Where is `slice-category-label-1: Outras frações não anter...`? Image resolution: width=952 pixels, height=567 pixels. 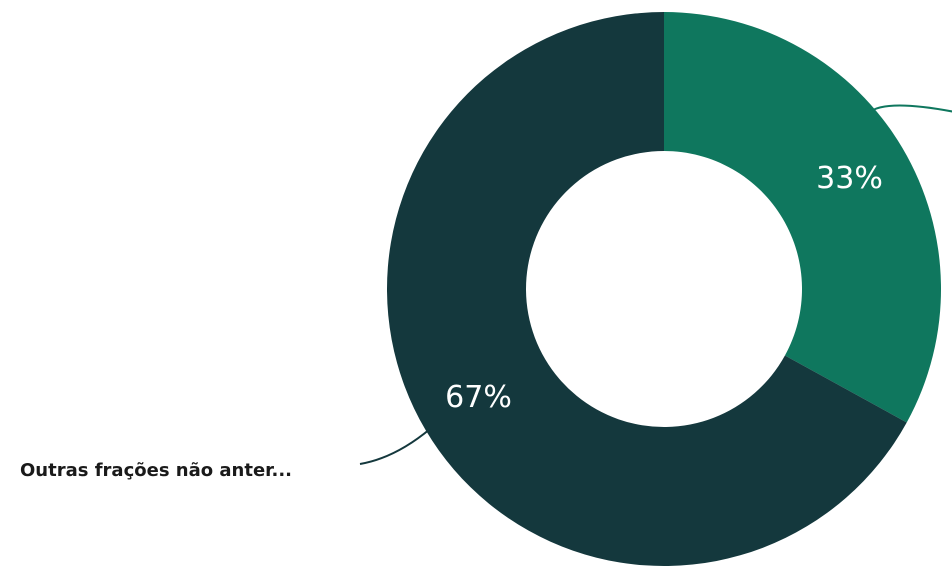
slice-category-label-1: Outras frações não anter... is located at coordinates (156, 470).